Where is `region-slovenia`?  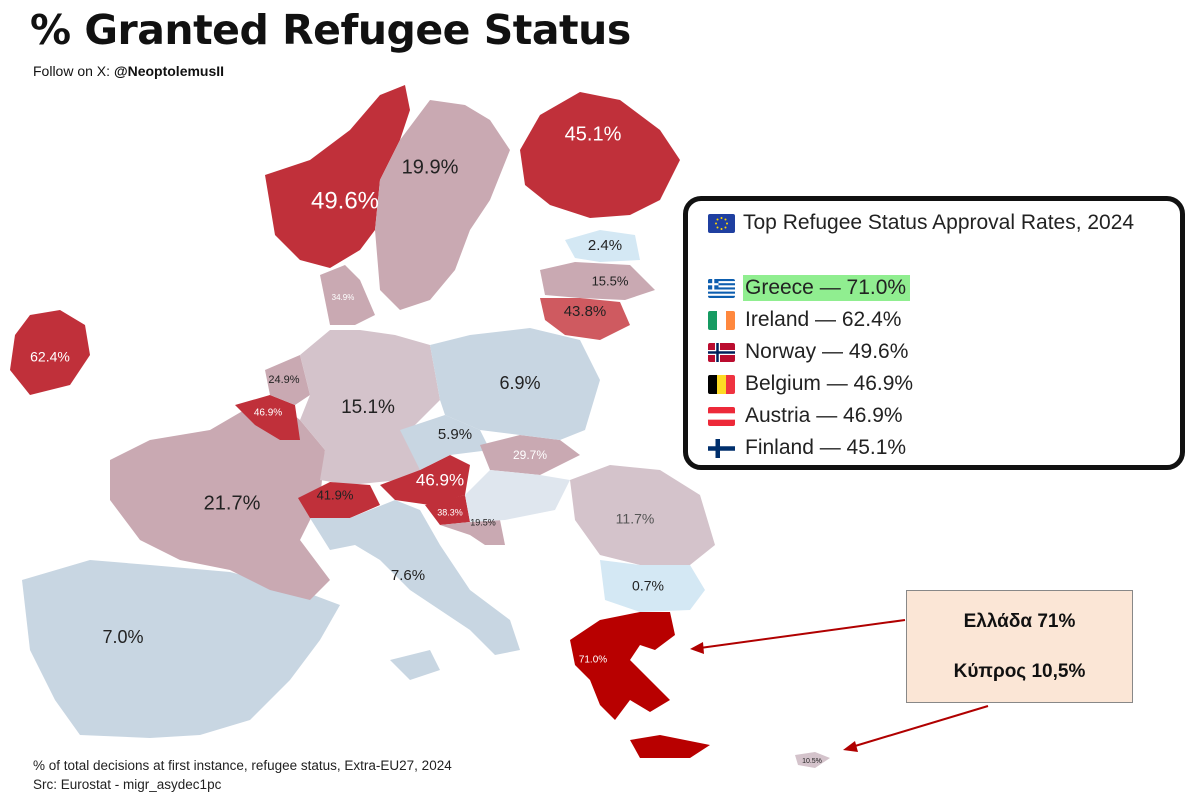
region-slovenia is located at coordinates (447, 510).